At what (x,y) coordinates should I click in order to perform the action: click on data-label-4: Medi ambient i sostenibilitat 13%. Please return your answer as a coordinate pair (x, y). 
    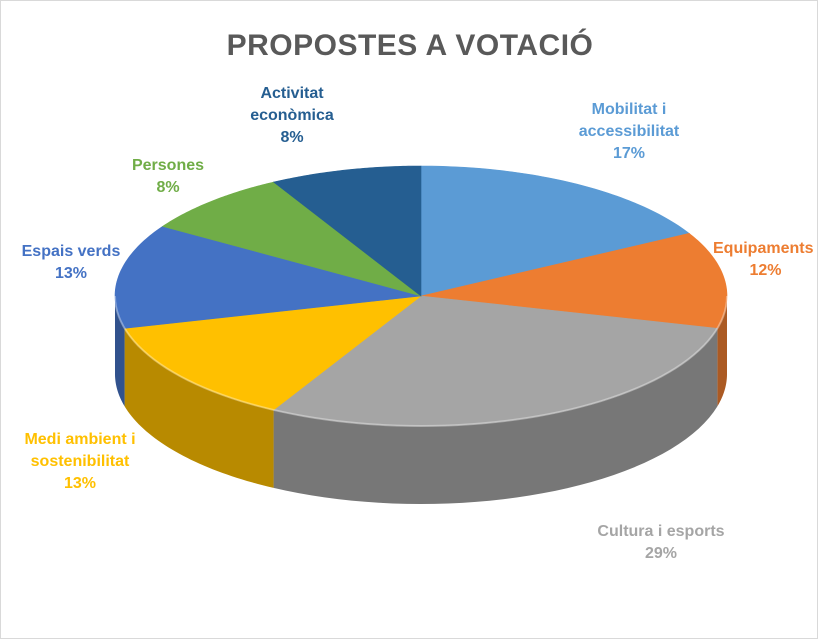
    Looking at the image, I should click on (80, 462).